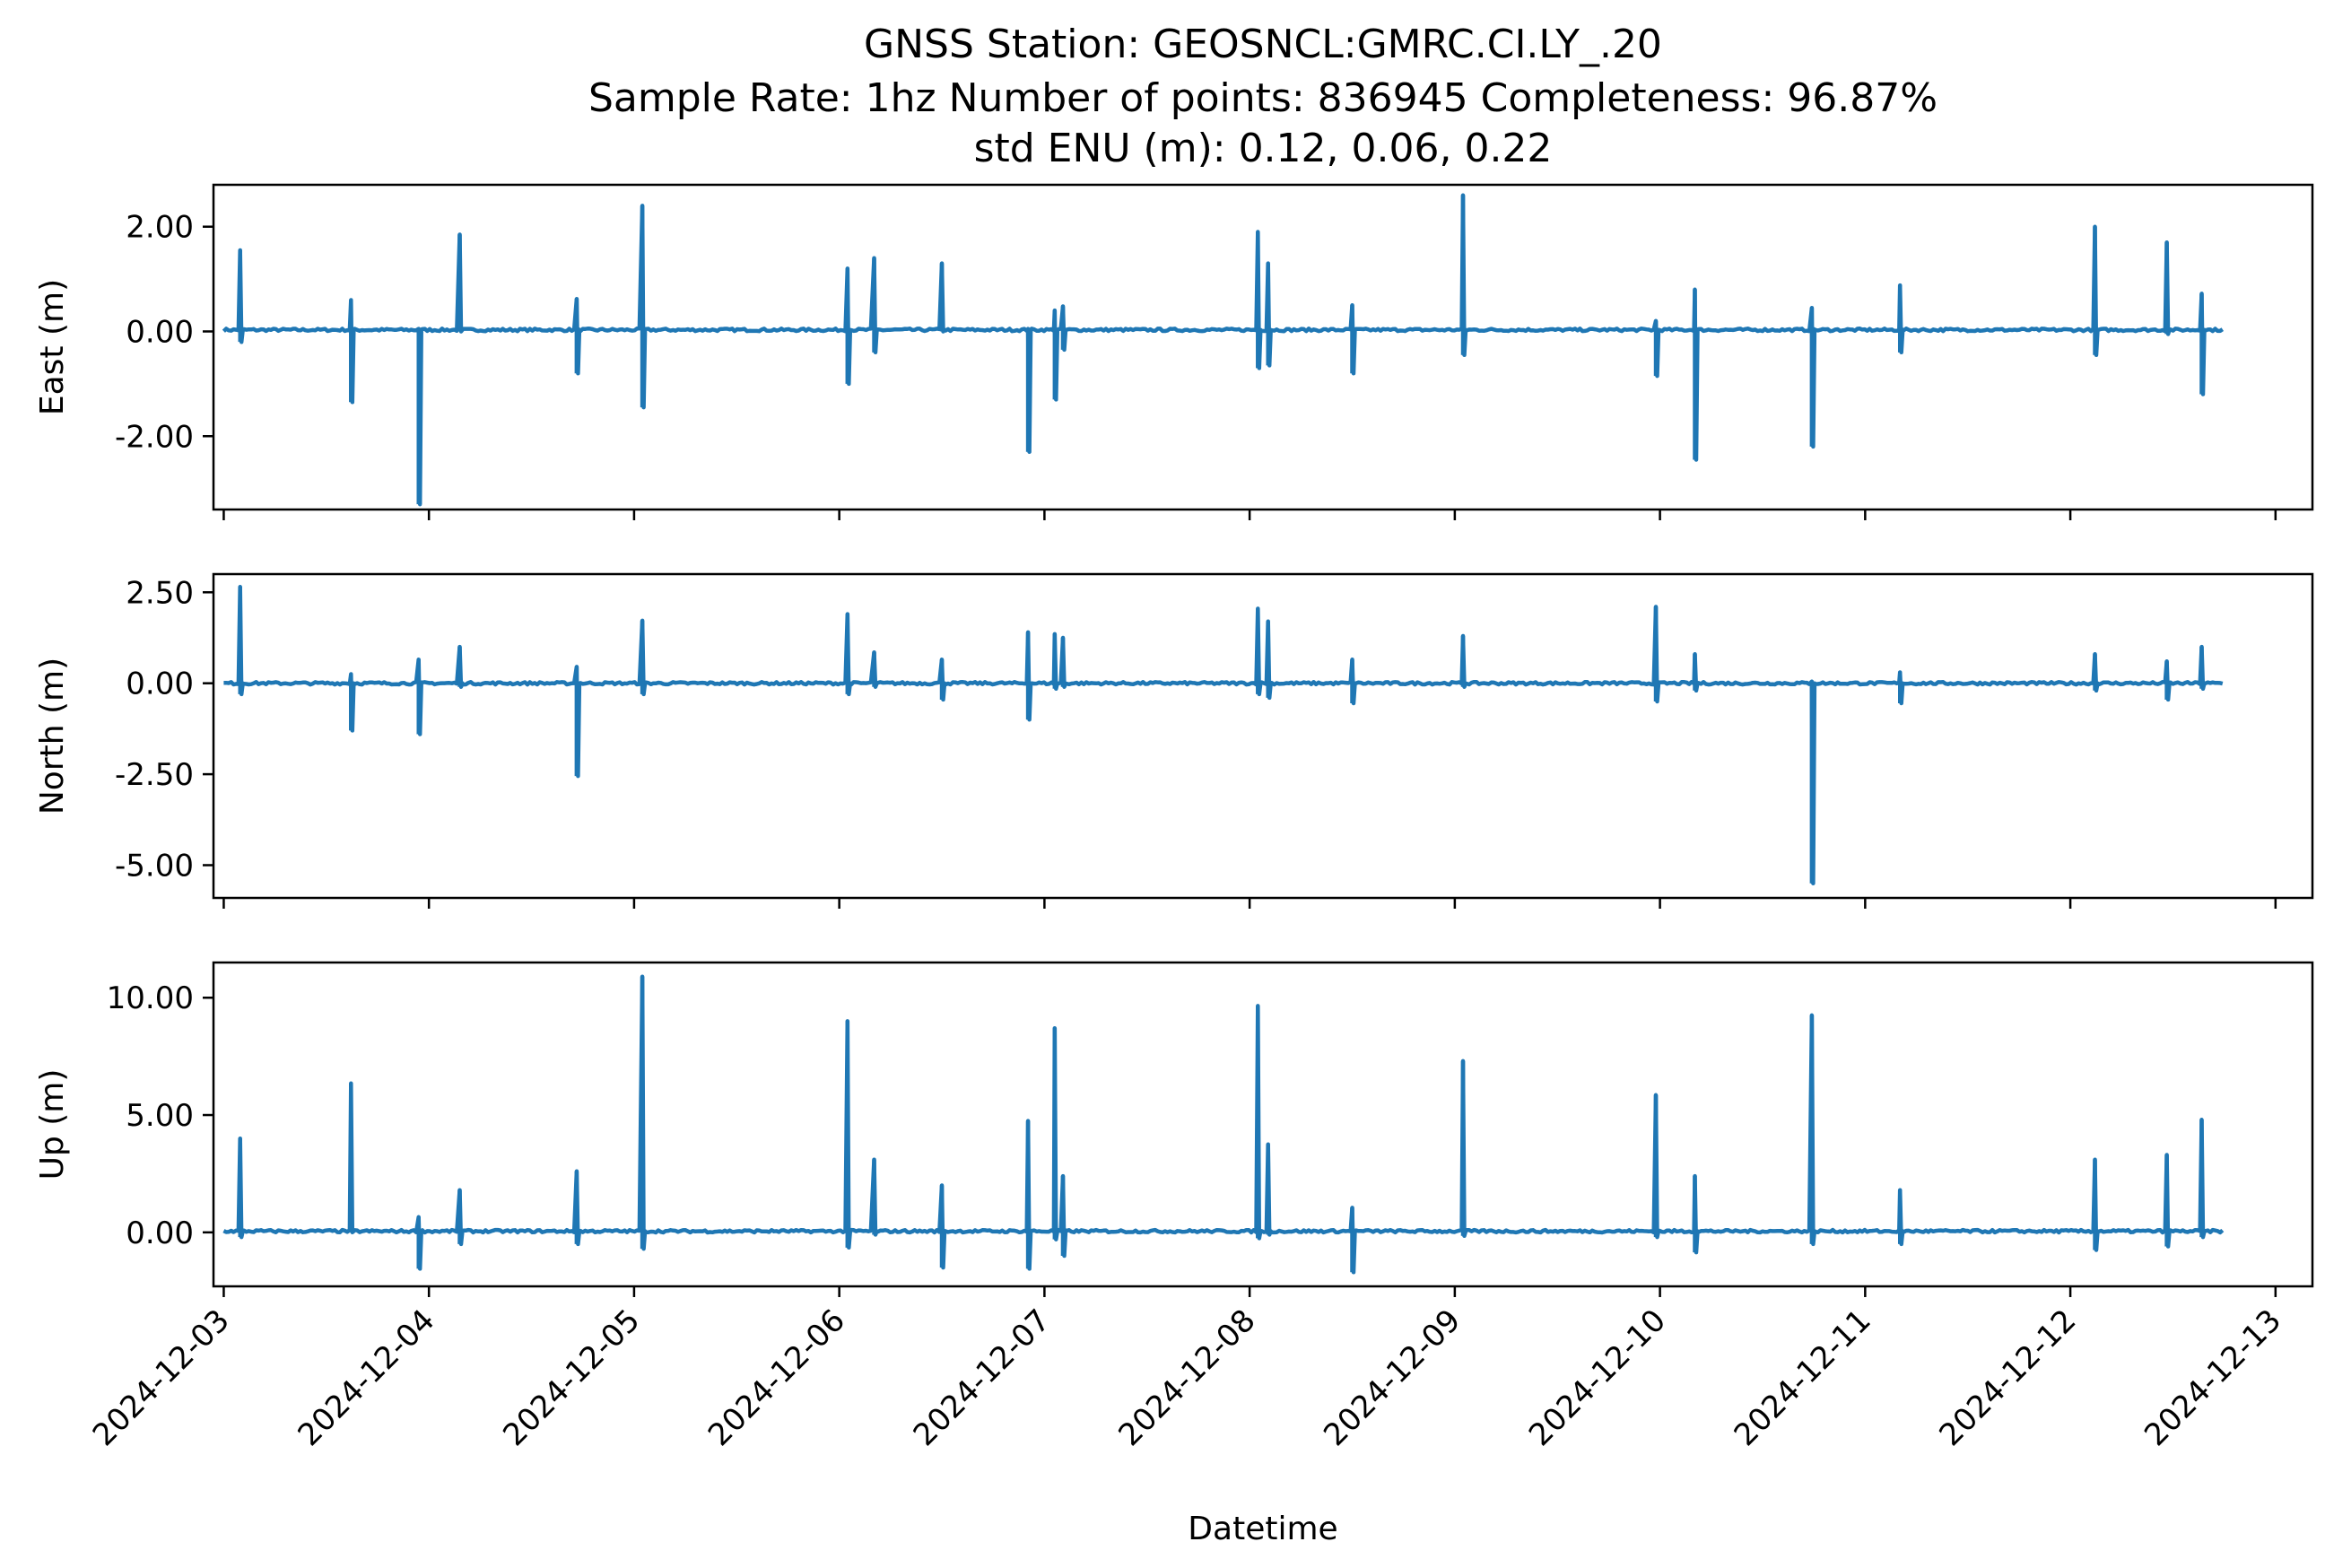  I want to click on north-ytick-label-1: 0.00, so click(160, 684).